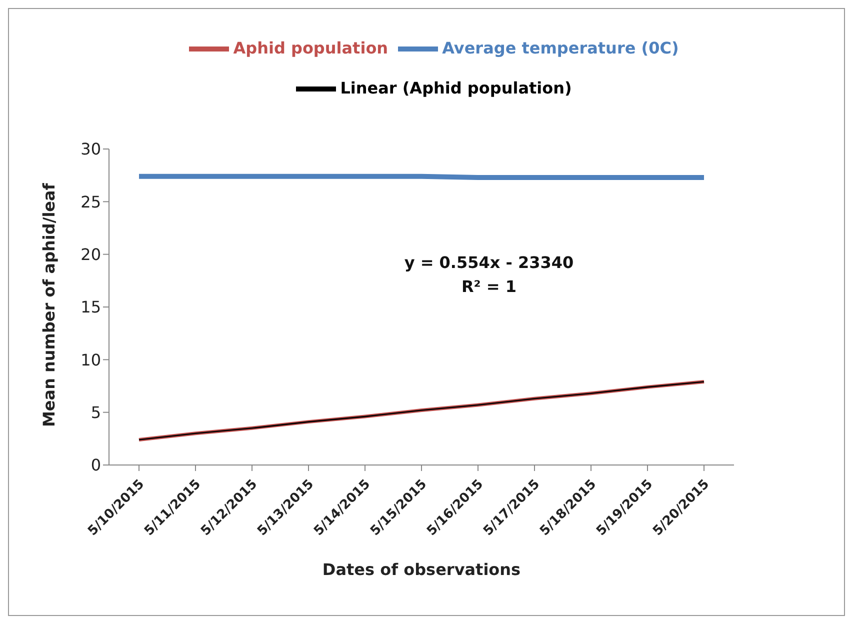 The image size is (853, 624). I want to click on legend-label: Linear (Aphid population), so click(456, 88).